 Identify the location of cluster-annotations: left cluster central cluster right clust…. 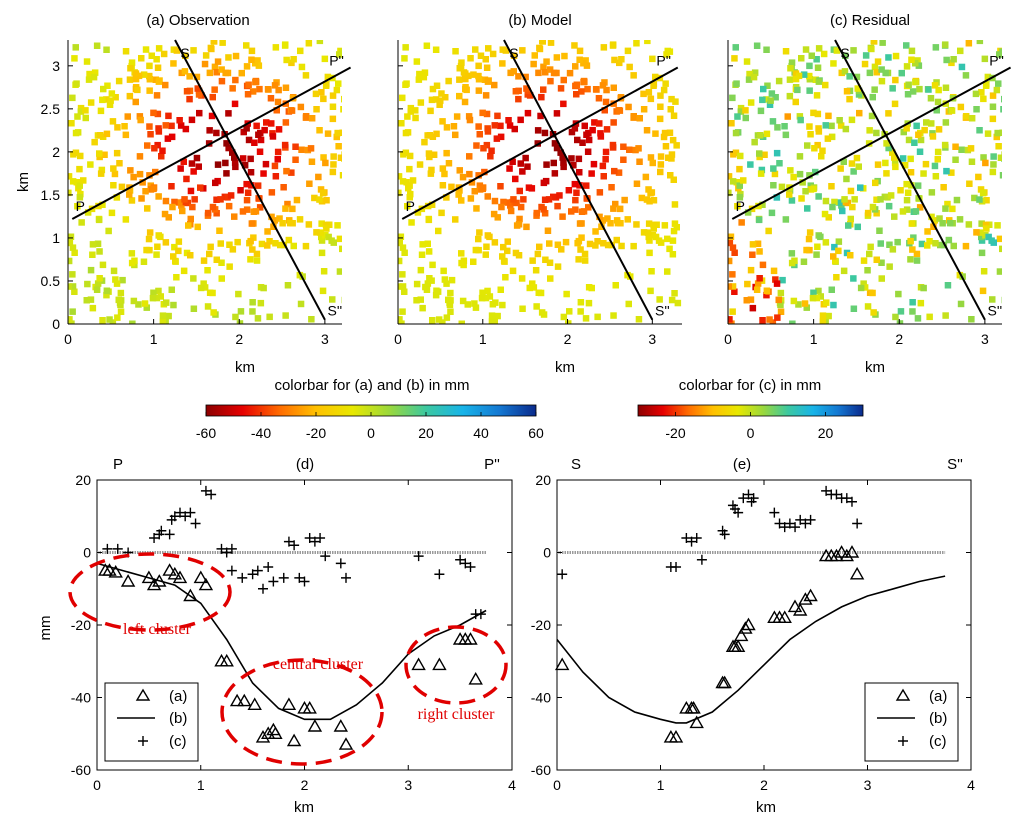
(288, 659).